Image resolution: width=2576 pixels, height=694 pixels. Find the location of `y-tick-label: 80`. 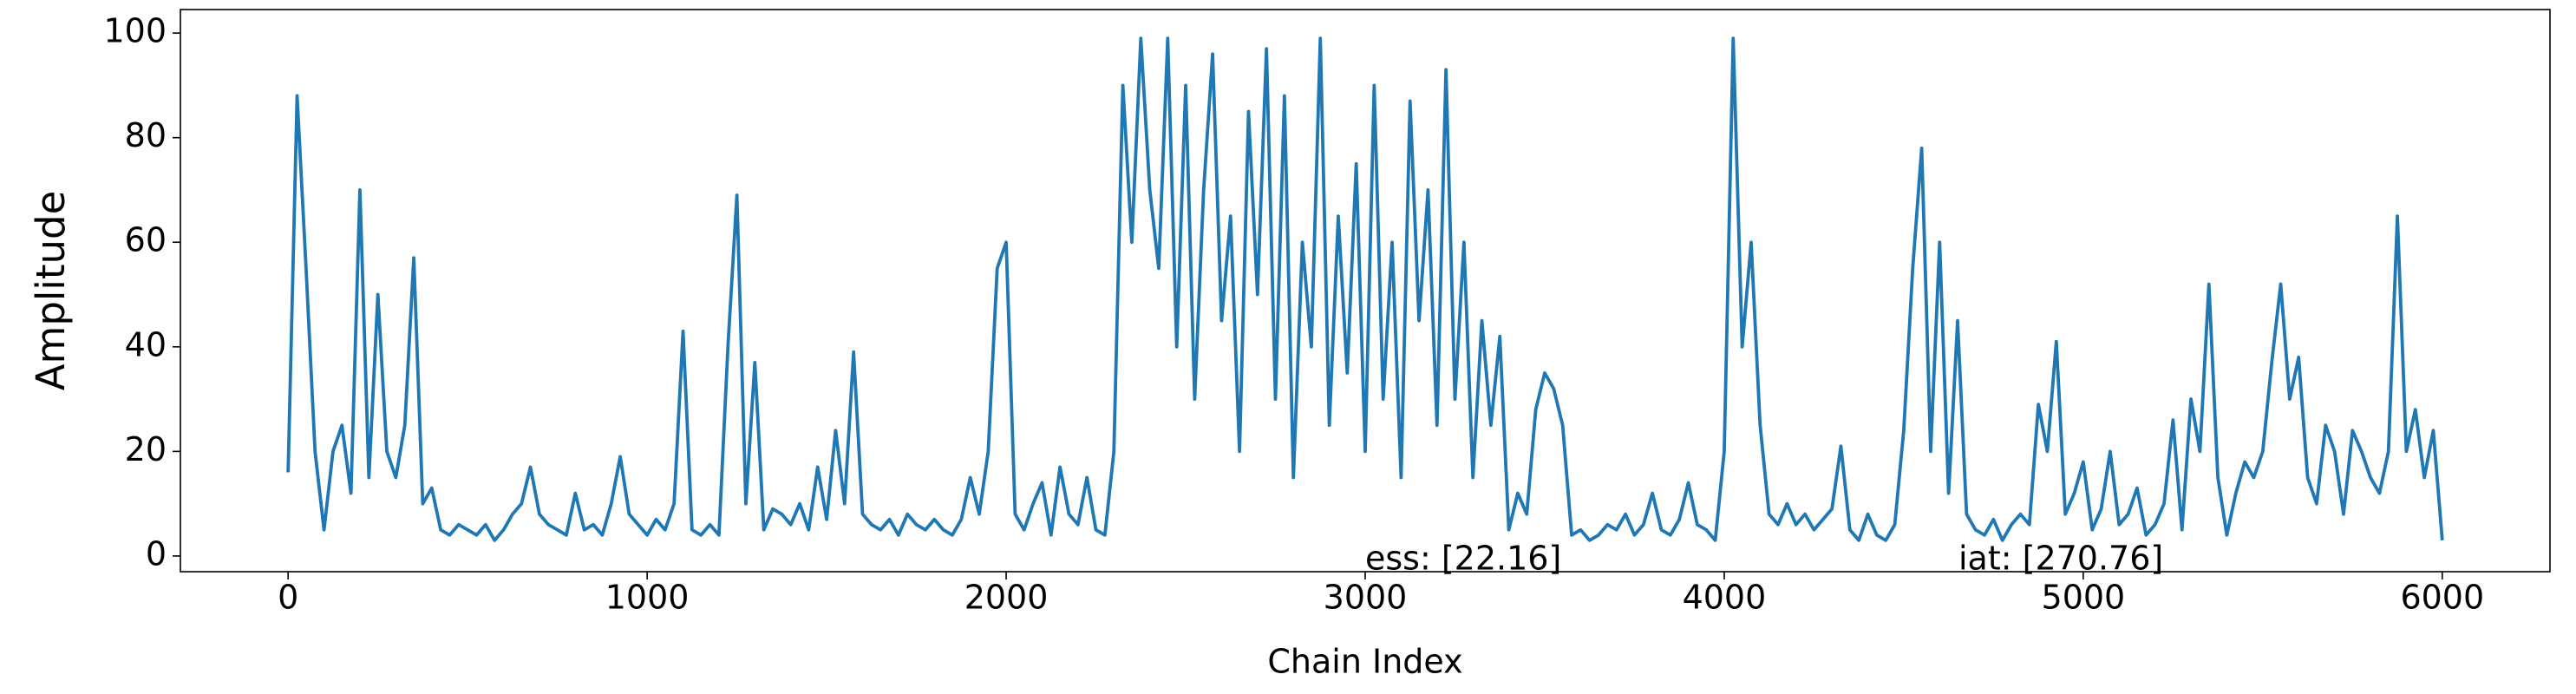

y-tick-label: 80 is located at coordinates (146, 135).